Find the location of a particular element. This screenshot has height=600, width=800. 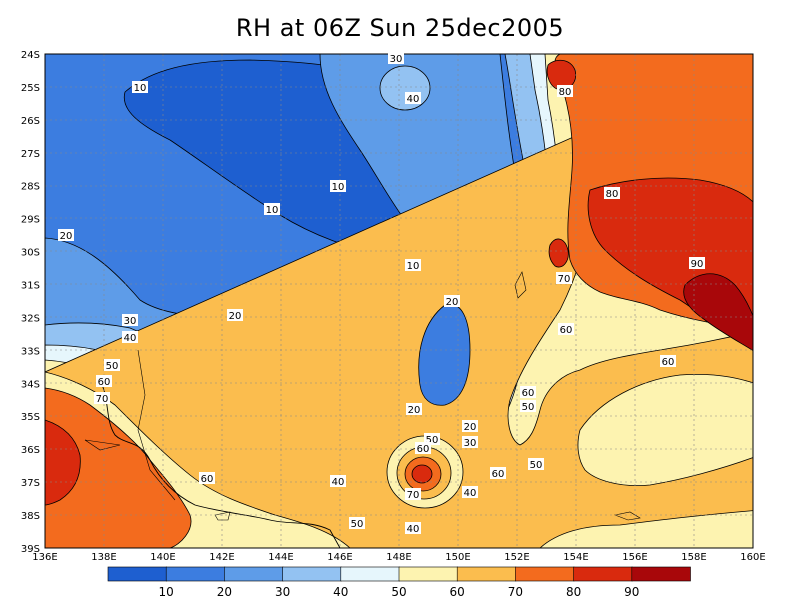

colorbar-label: 70 is located at coordinates (515, 592).